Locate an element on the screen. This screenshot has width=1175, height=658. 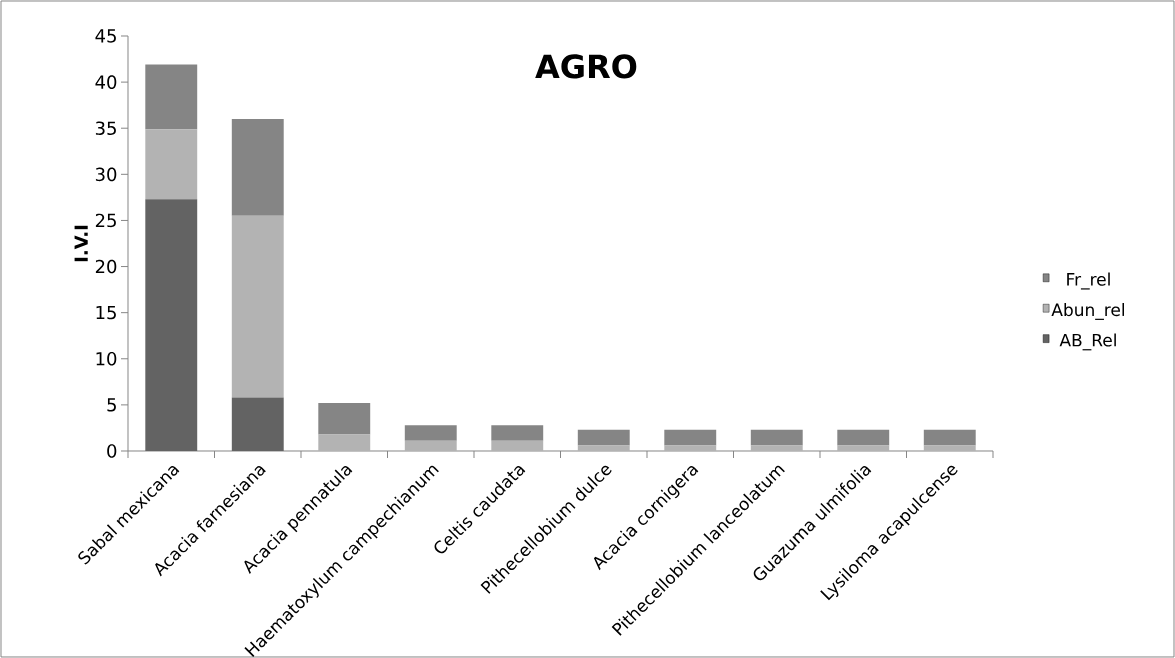
legend-label: AB_Rel is located at coordinates (1087, 342).